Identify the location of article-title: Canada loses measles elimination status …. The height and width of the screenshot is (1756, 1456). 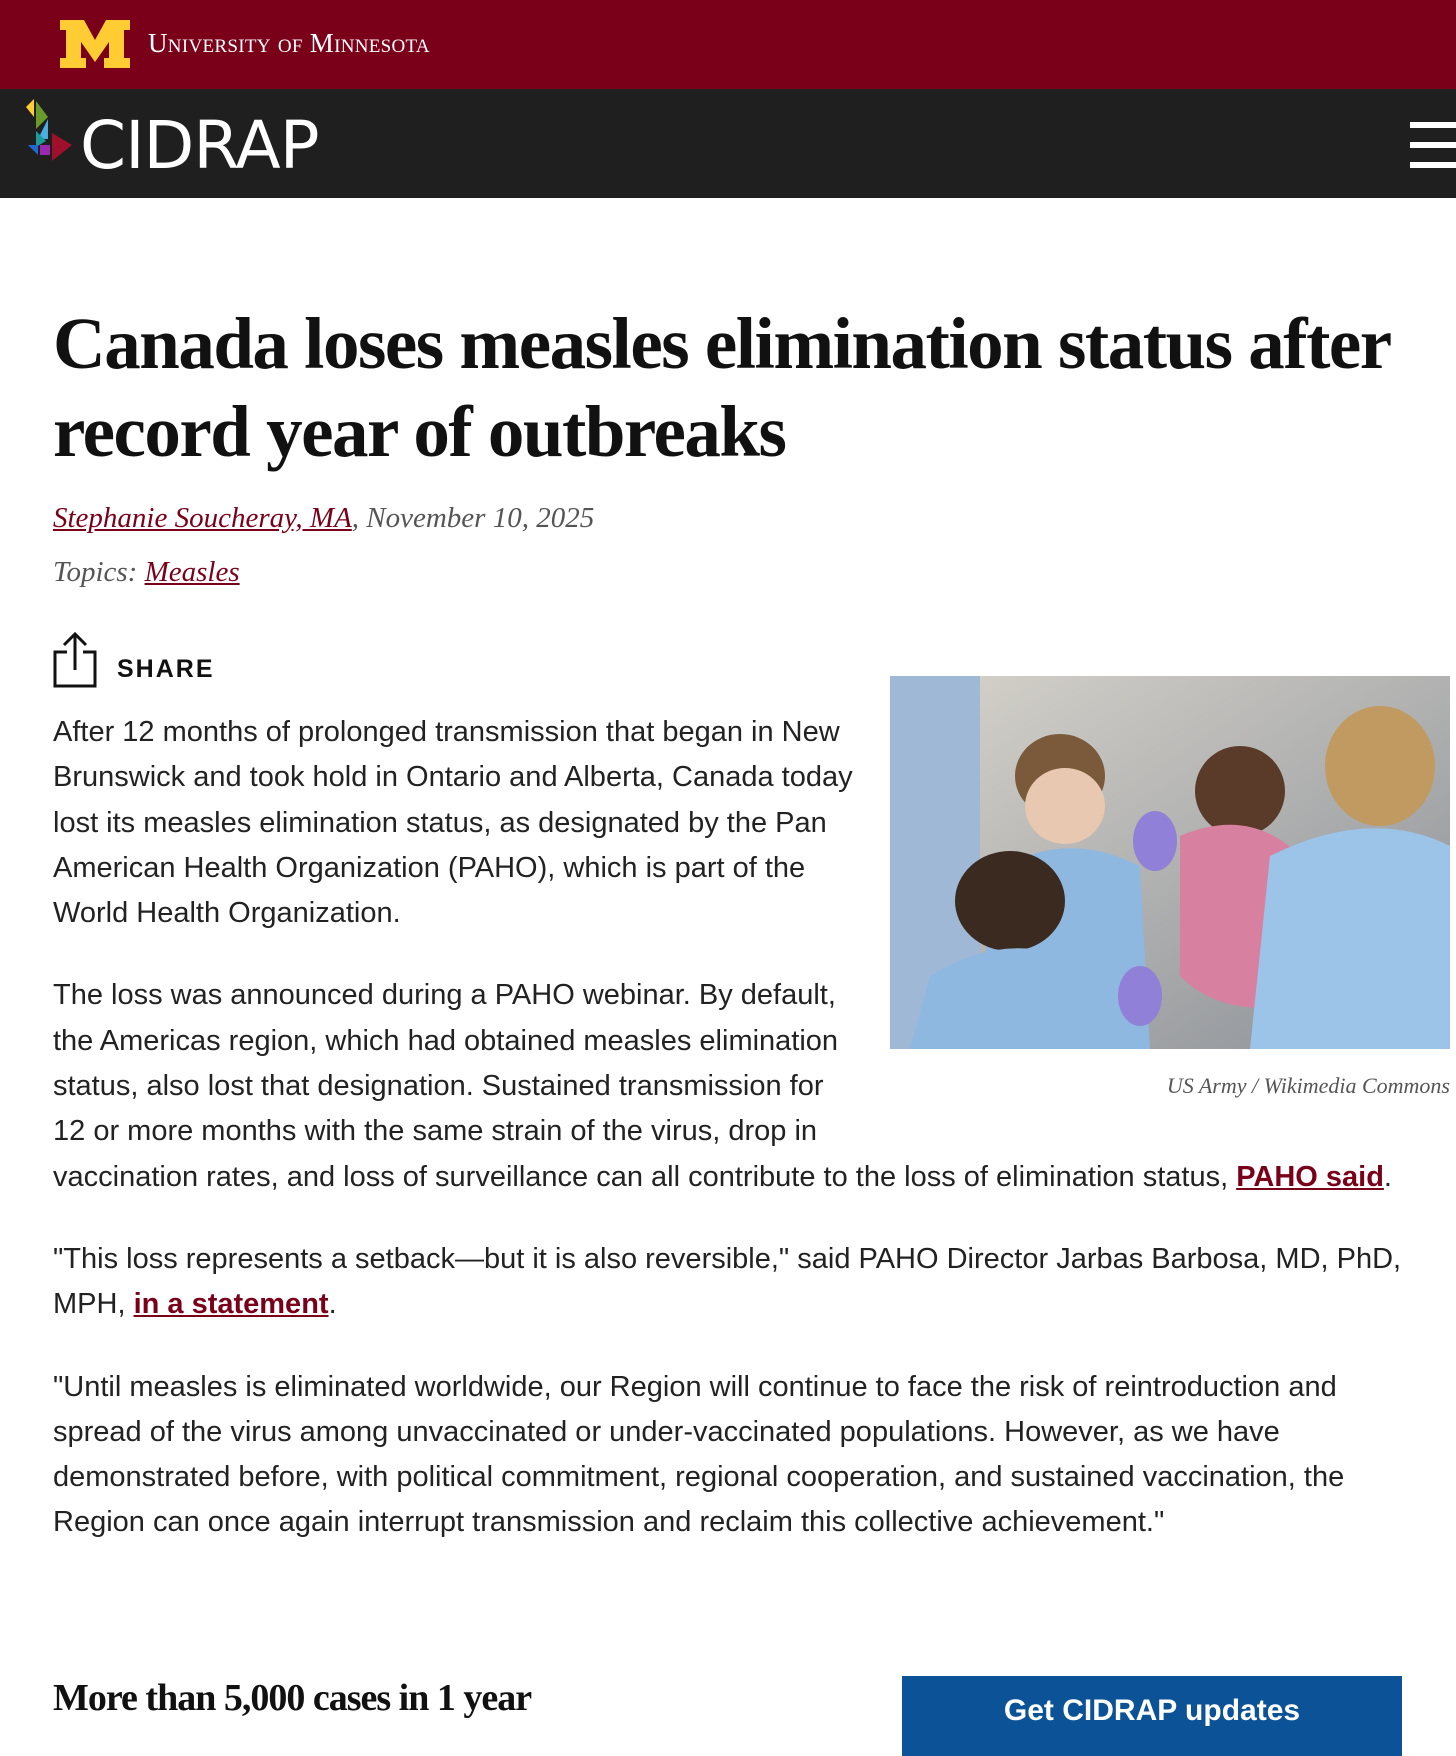
(722, 387).